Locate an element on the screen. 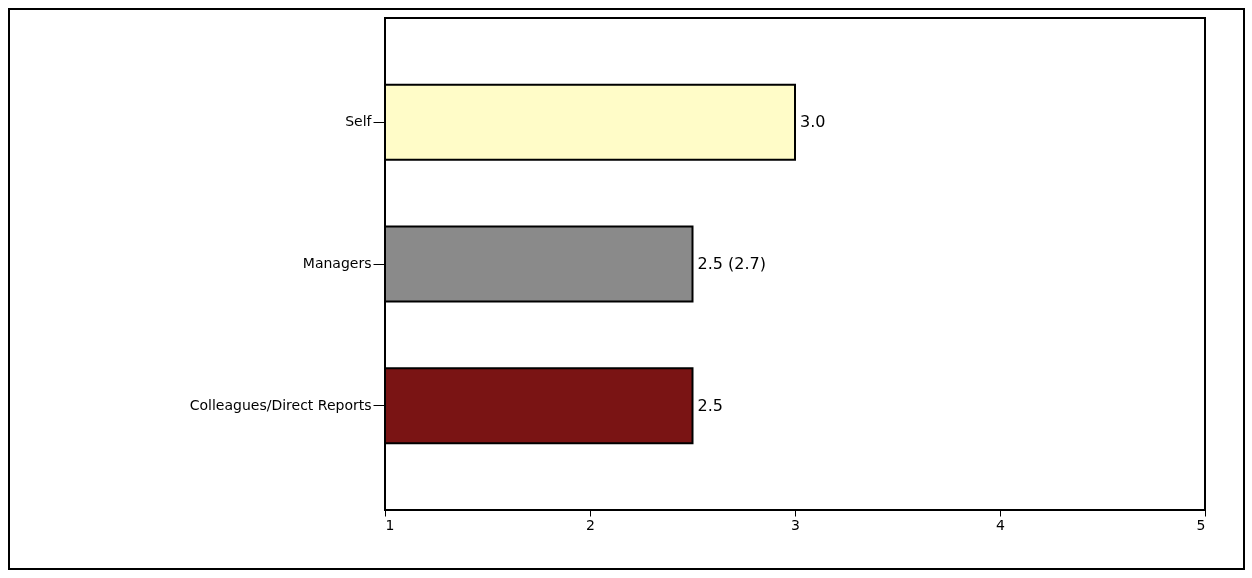  y-tick-label: Colleagues/Direct Reports is located at coordinates (280, 404).